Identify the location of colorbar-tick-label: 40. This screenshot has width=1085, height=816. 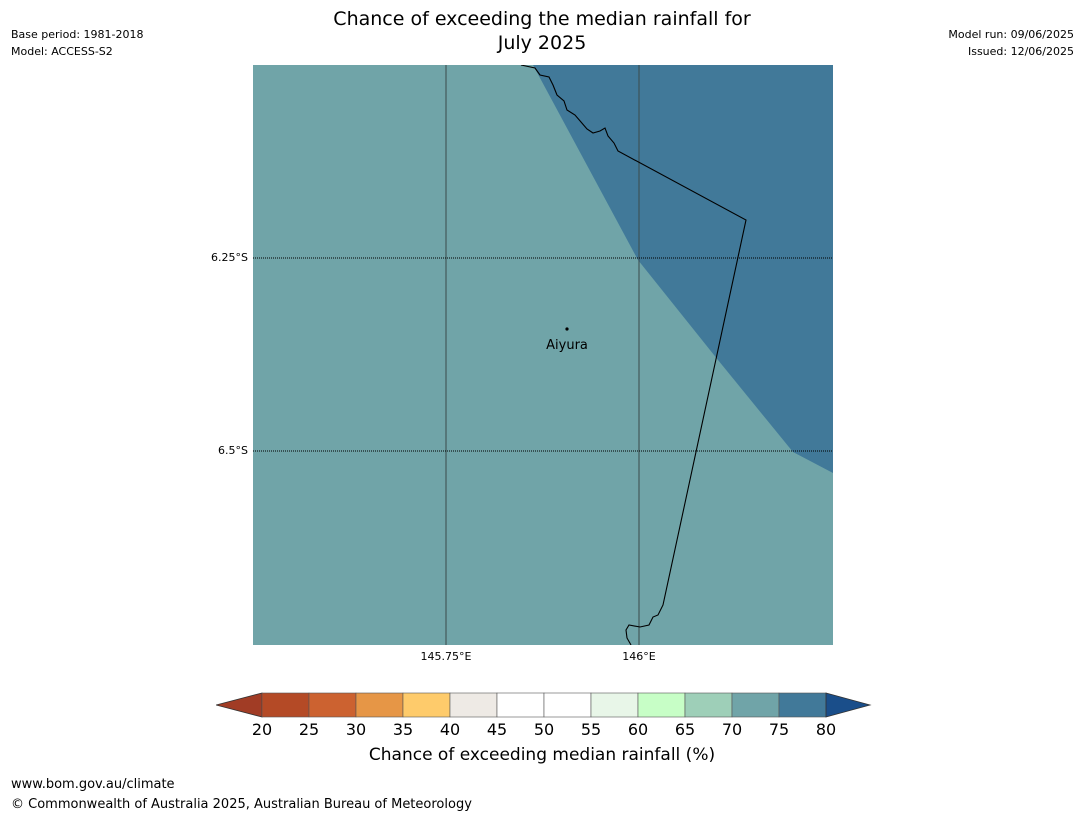
(450, 729).